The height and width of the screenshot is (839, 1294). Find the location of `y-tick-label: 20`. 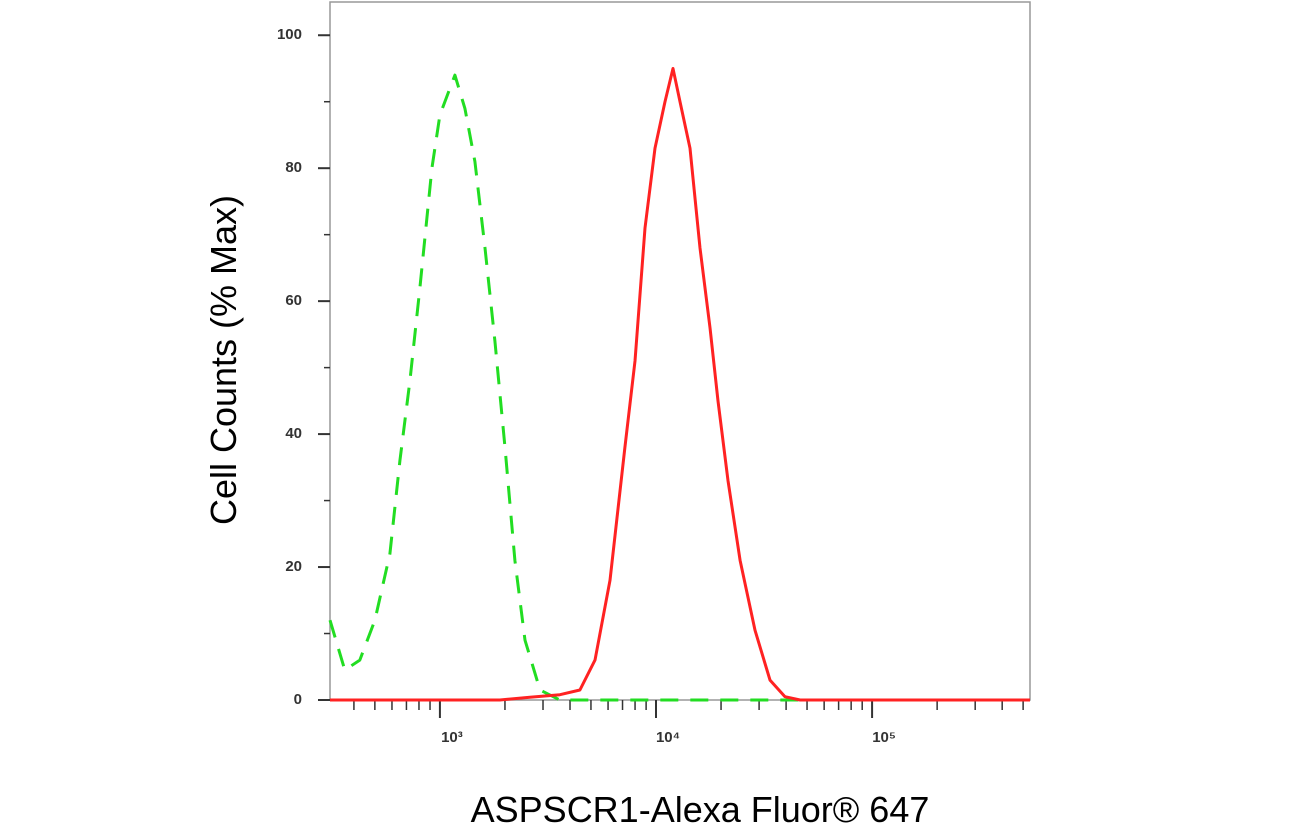

y-tick-label: 20 is located at coordinates (293, 566).